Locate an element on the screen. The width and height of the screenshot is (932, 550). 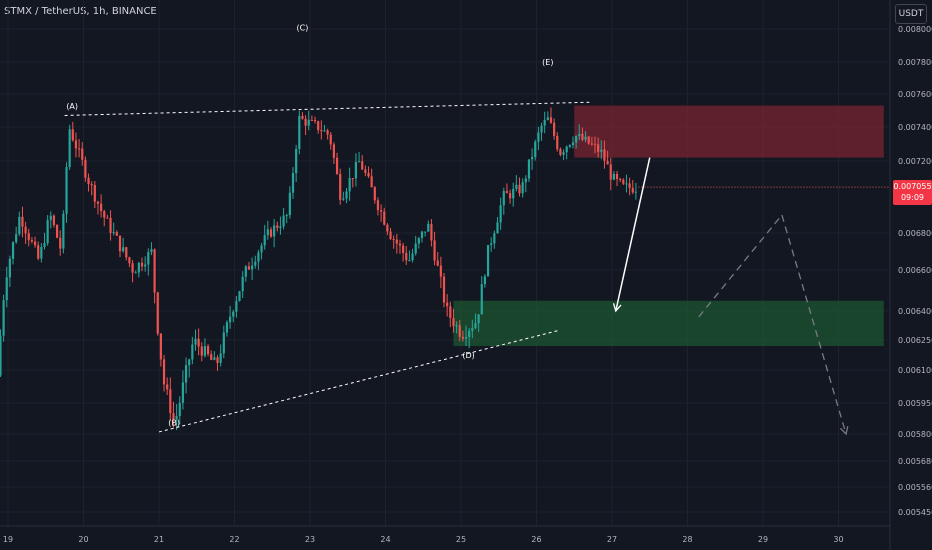
x-tick-label: 19 is located at coordinates (8, 539).